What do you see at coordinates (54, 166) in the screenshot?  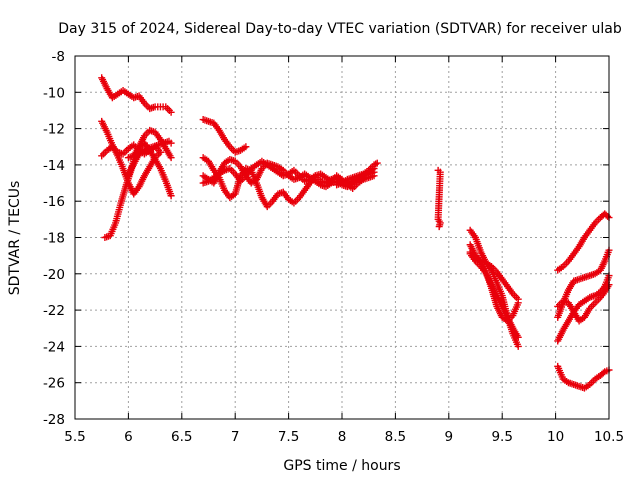 I see `y-tick-label: -14` at bounding box center [54, 166].